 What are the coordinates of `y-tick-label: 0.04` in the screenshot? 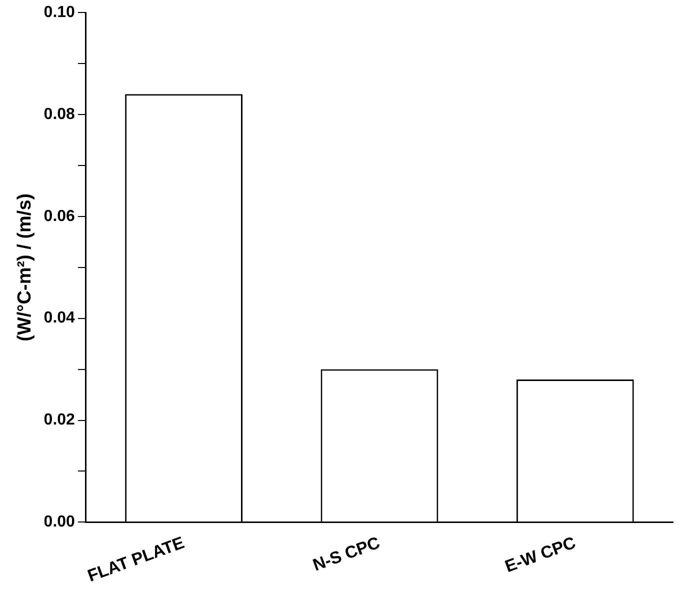 It's located at (60, 318).